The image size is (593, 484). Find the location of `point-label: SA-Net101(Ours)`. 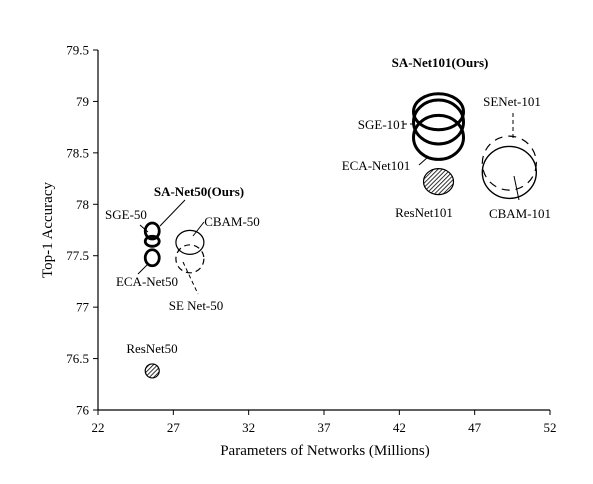

point-label: SA-Net101(Ours) is located at coordinates (440, 62).